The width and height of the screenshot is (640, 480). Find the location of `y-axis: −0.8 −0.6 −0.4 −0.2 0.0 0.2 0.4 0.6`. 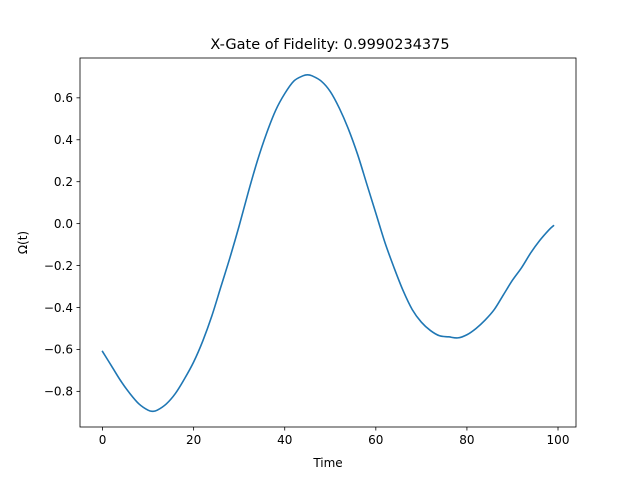

y-axis: −0.8 −0.6 −0.4 −0.2 0.0 0.2 0.4 0.6 is located at coordinates (62, 245).